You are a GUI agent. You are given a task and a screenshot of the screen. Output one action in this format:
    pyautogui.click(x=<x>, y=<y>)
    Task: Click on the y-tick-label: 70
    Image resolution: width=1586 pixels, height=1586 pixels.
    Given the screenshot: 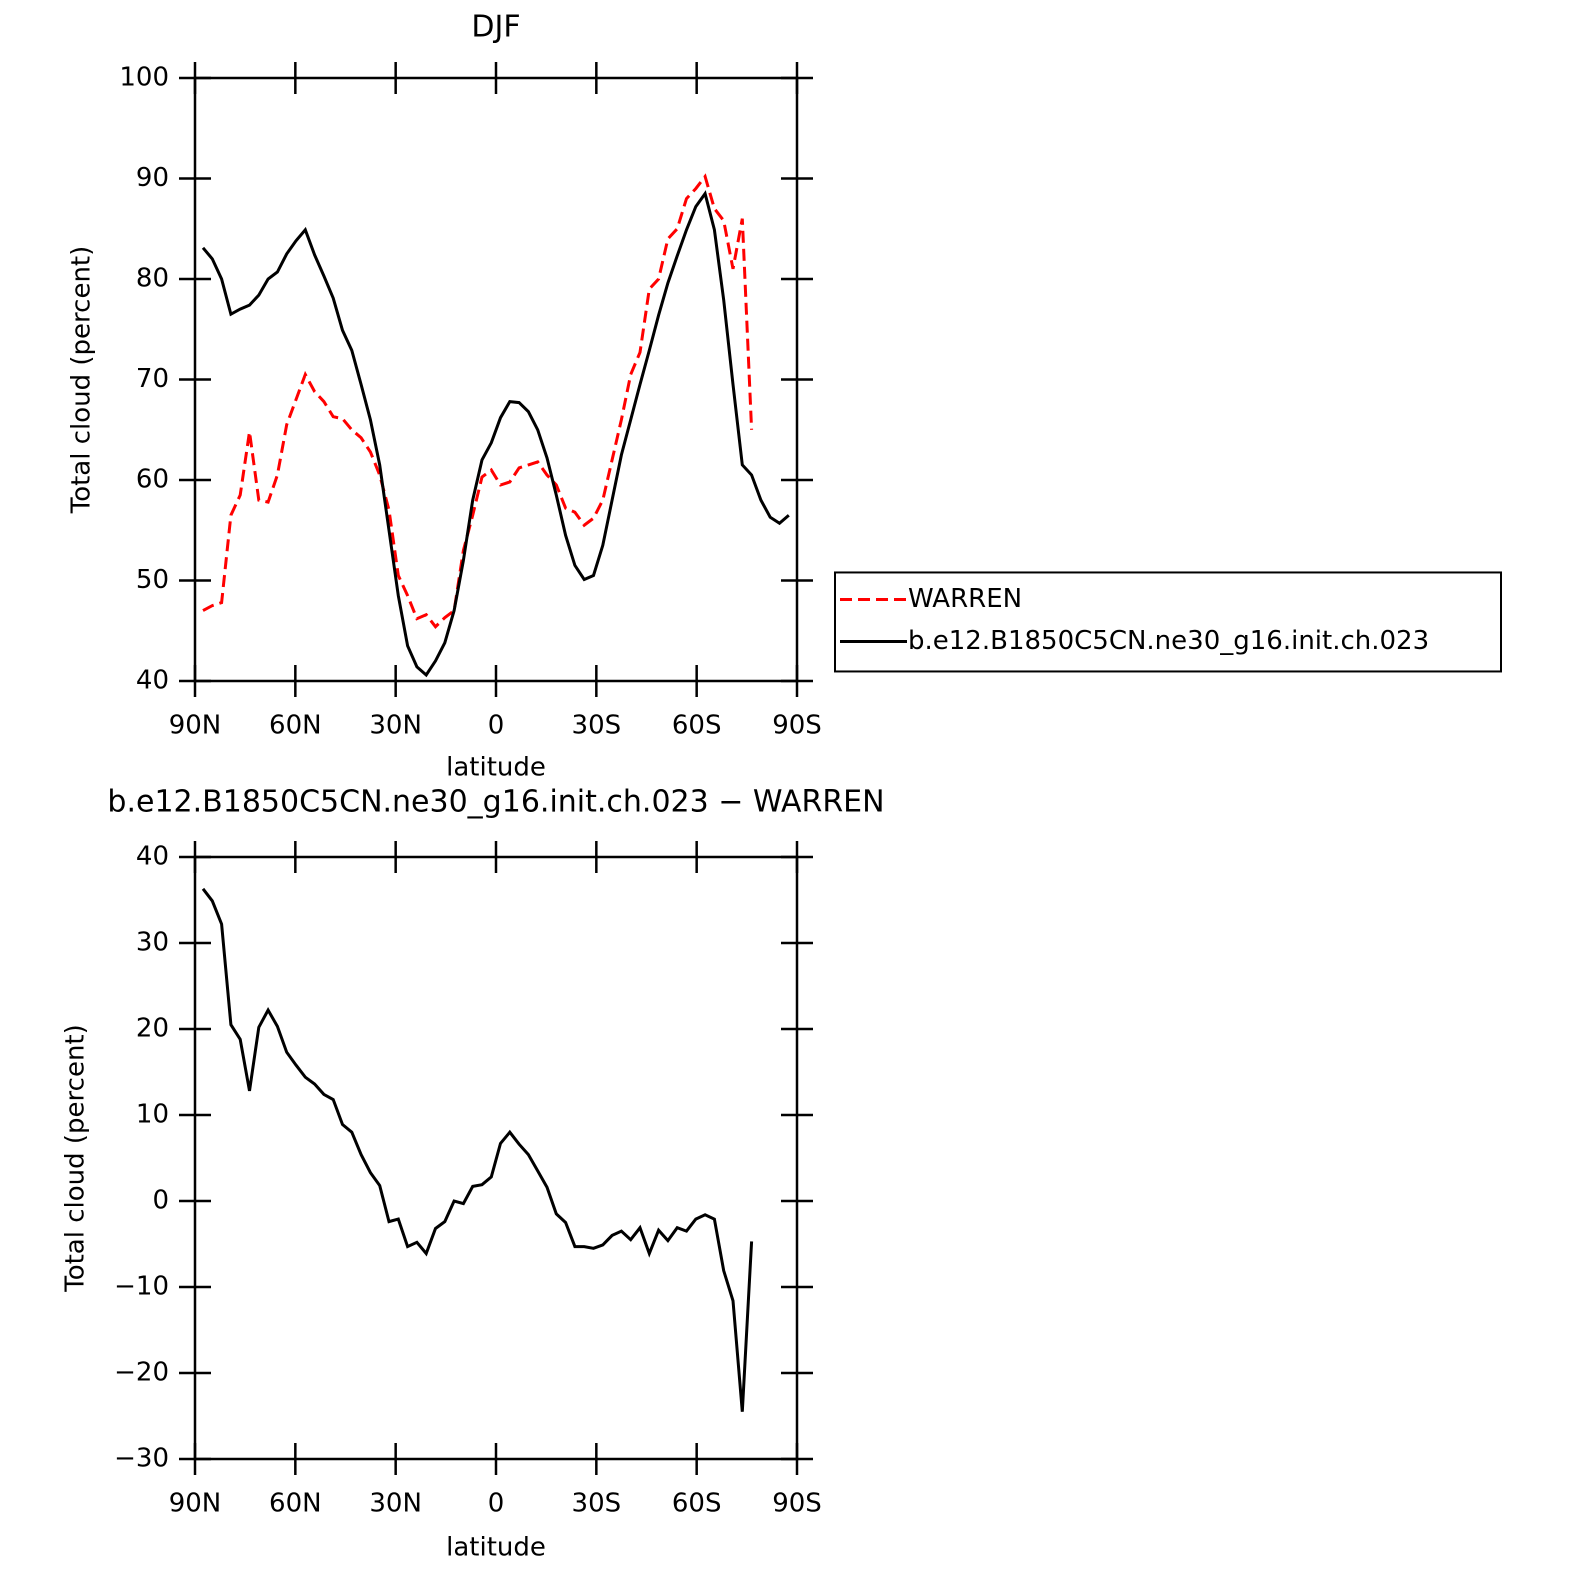 What is the action you would take?
    pyautogui.click(x=152, y=379)
    